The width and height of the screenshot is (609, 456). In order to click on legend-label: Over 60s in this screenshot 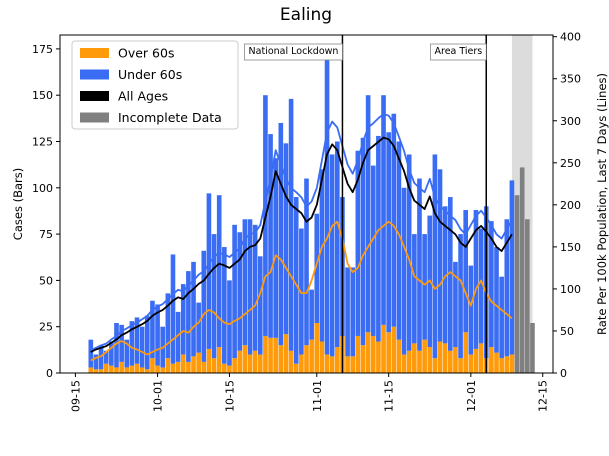, I will do `click(146, 53)`.